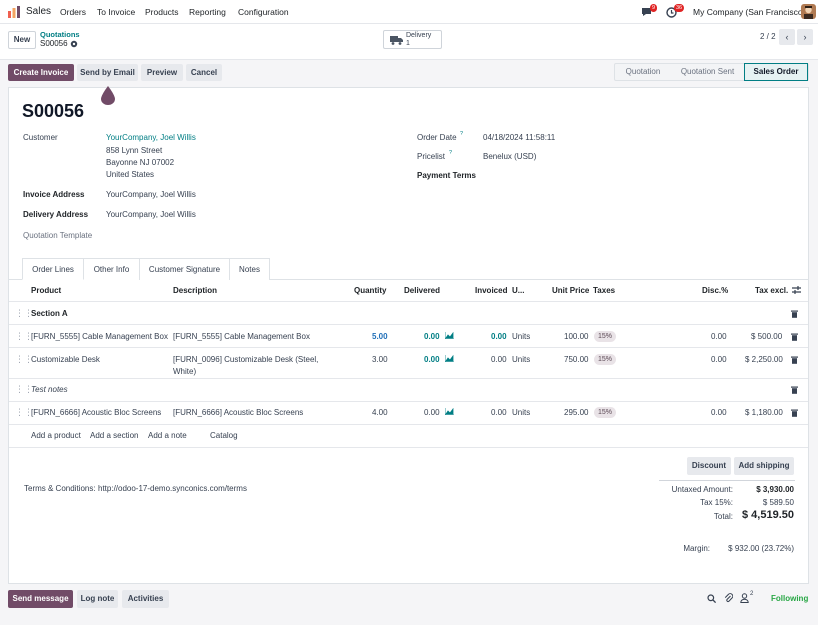 Image resolution: width=818 pixels, height=625 pixels. Describe the element at coordinates (112, 269) in the screenshot. I see `tab-other-info: Other Info` at that location.